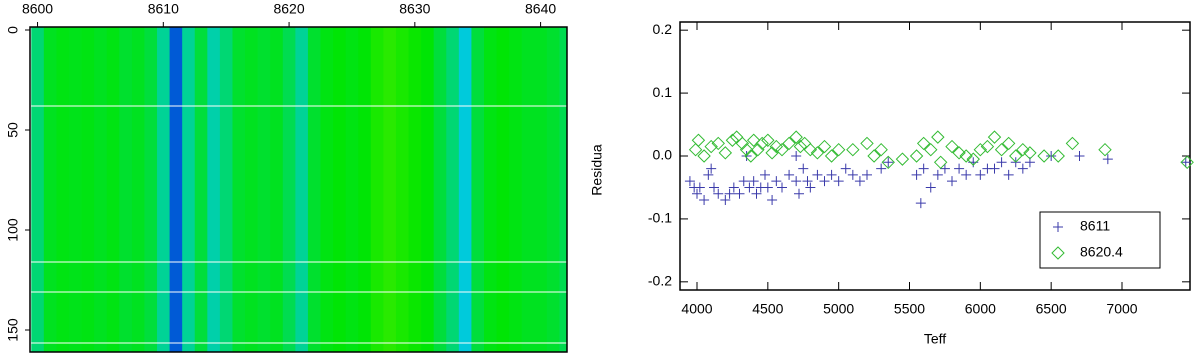 The height and width of the screenshot is (359, 1200). Describe the element at coordinates (941, 149) in the screenshot. I see `series` at that location.